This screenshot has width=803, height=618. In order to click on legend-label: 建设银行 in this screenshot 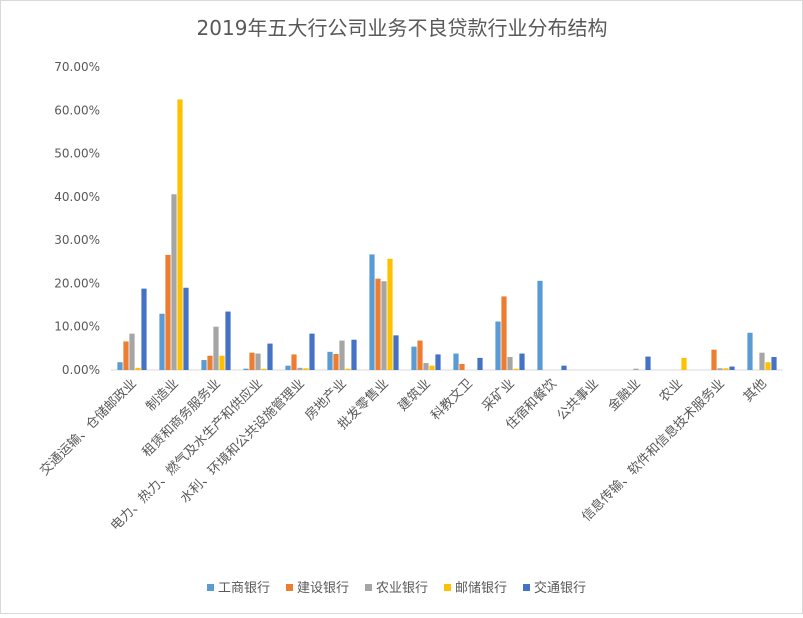, I will do `click(323, 588)`.